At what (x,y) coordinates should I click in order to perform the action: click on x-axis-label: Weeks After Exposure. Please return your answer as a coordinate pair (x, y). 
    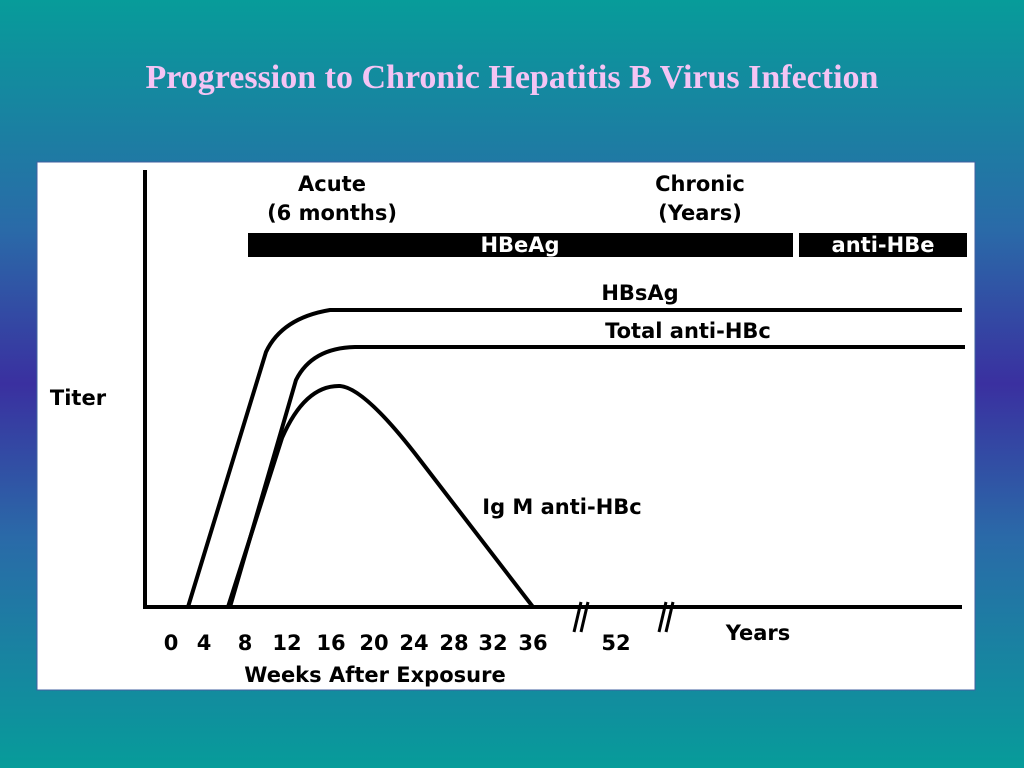
    Looking at the image, I should click on (374, 675).